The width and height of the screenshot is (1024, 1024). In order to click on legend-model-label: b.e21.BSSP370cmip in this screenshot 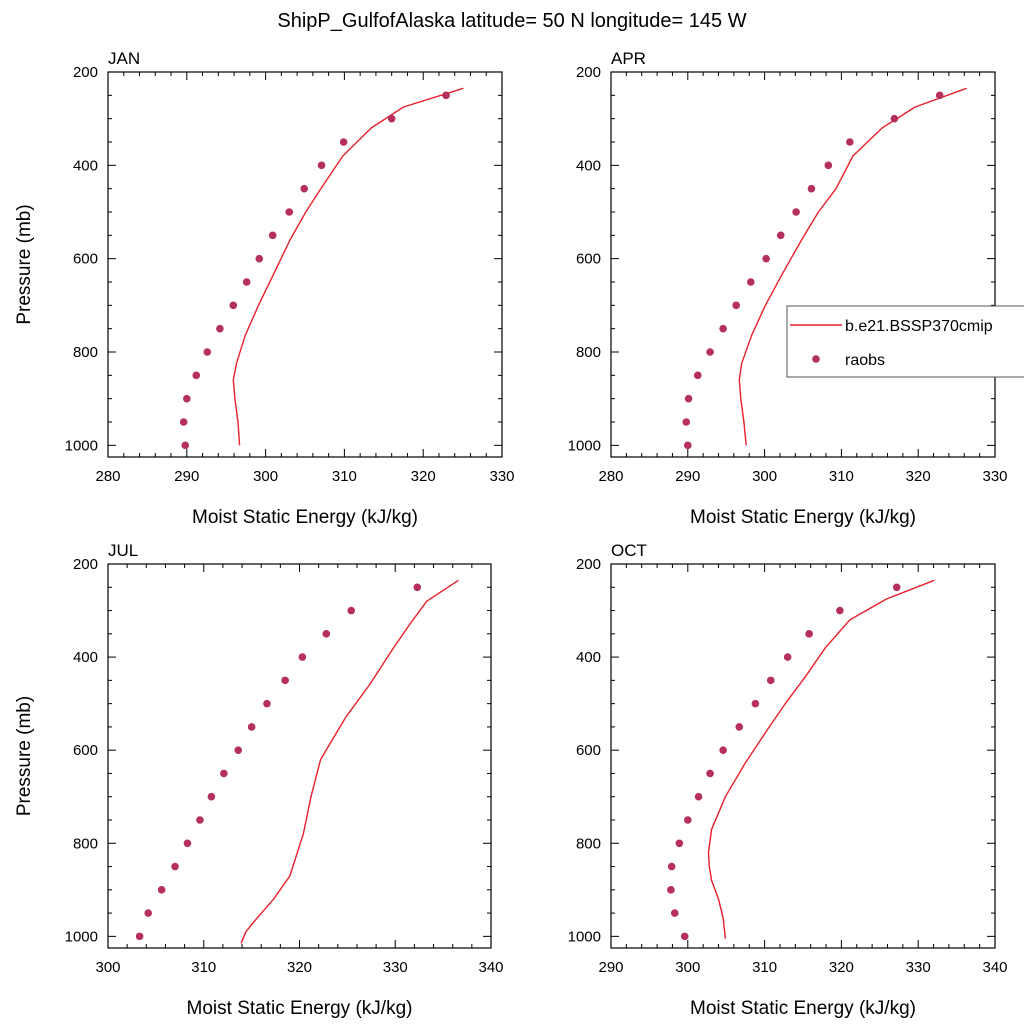, I will do `click(919, 326)`.